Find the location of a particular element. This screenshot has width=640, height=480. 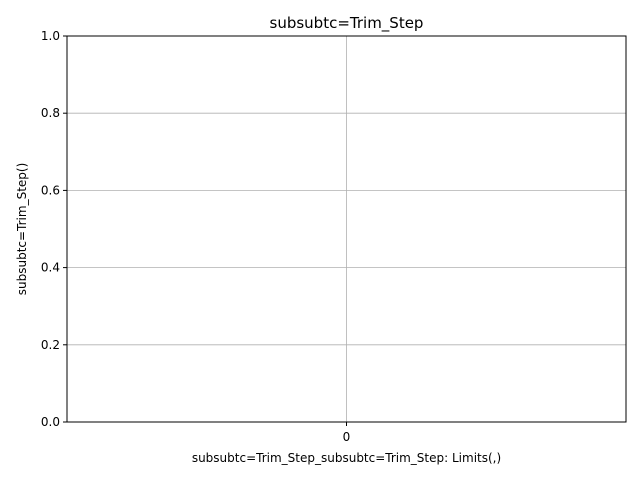

y-tick-label: 0.0 is located at coordinates (50, 422).